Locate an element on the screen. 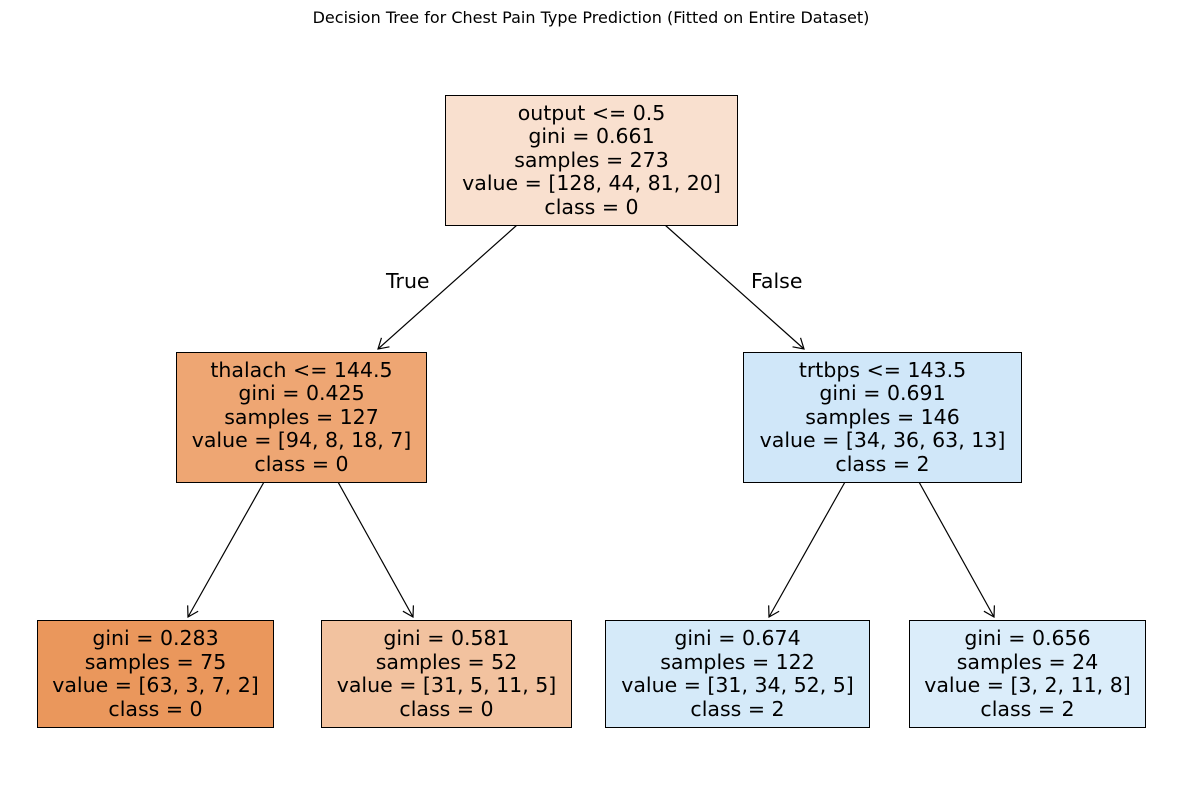  edge-root-right is located at coordinates (734, 287).